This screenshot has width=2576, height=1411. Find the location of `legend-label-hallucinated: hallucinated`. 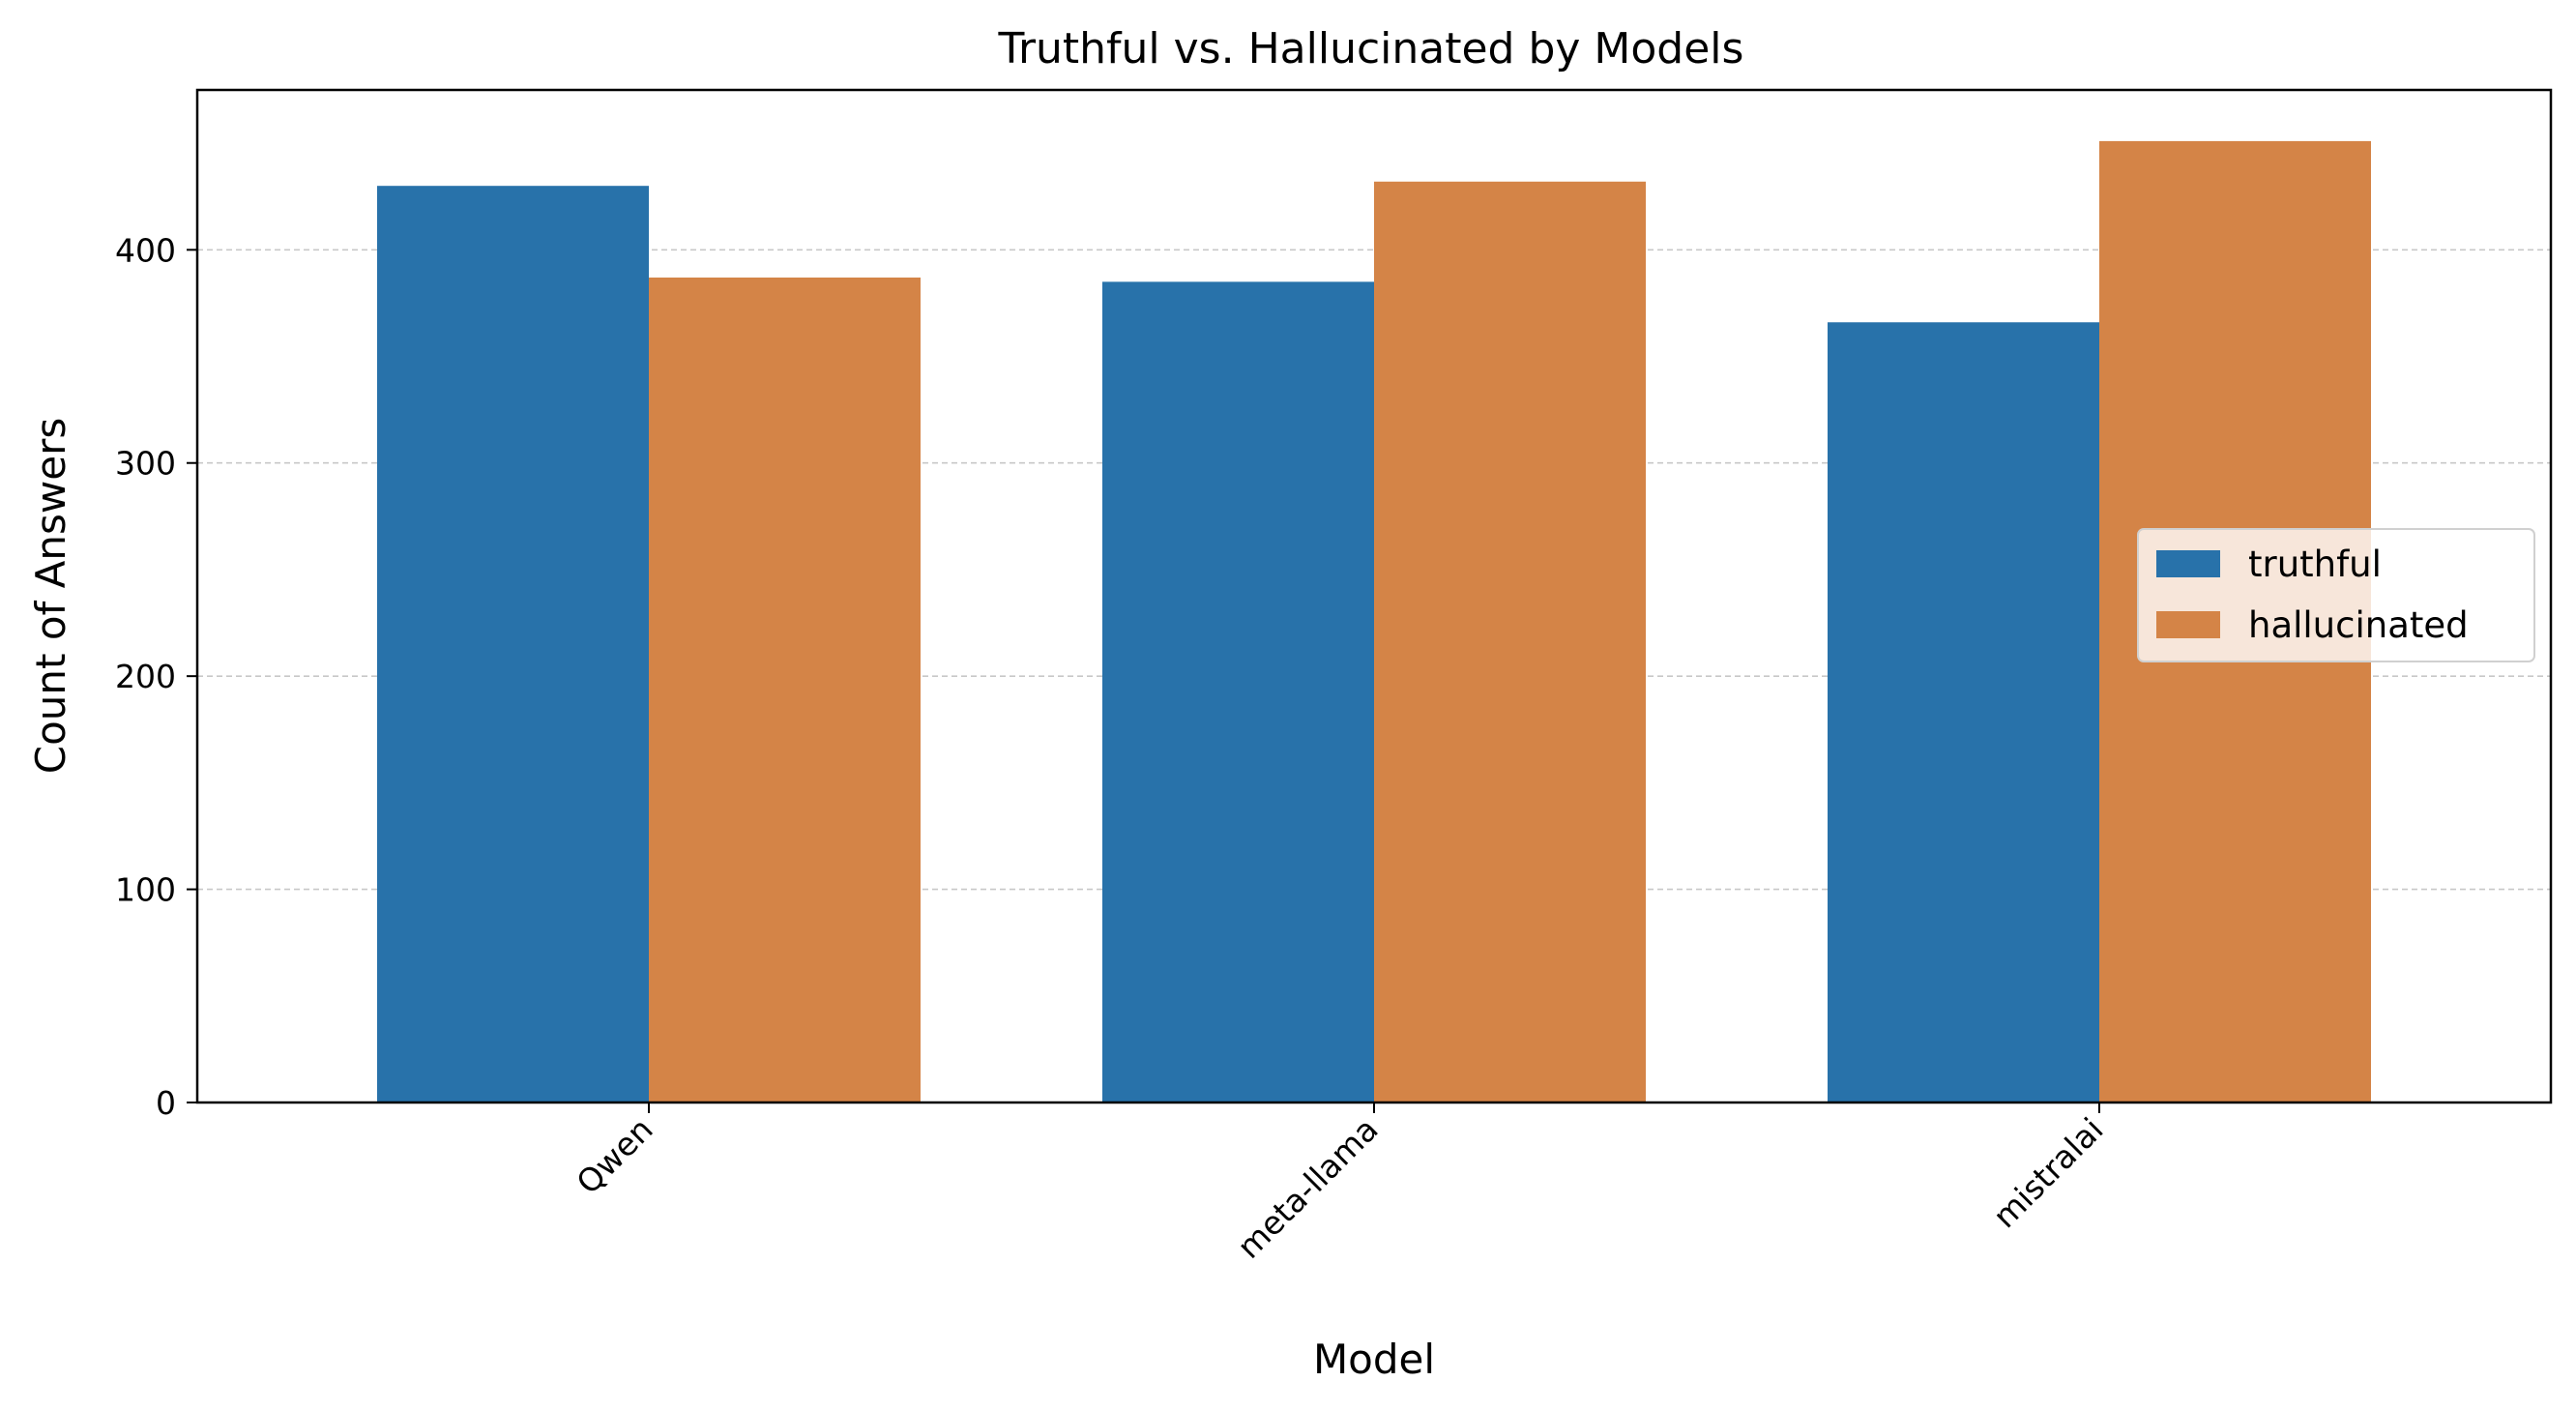

legend-label-hallucinated: hallucinated is located at coordinates (2358, 625).